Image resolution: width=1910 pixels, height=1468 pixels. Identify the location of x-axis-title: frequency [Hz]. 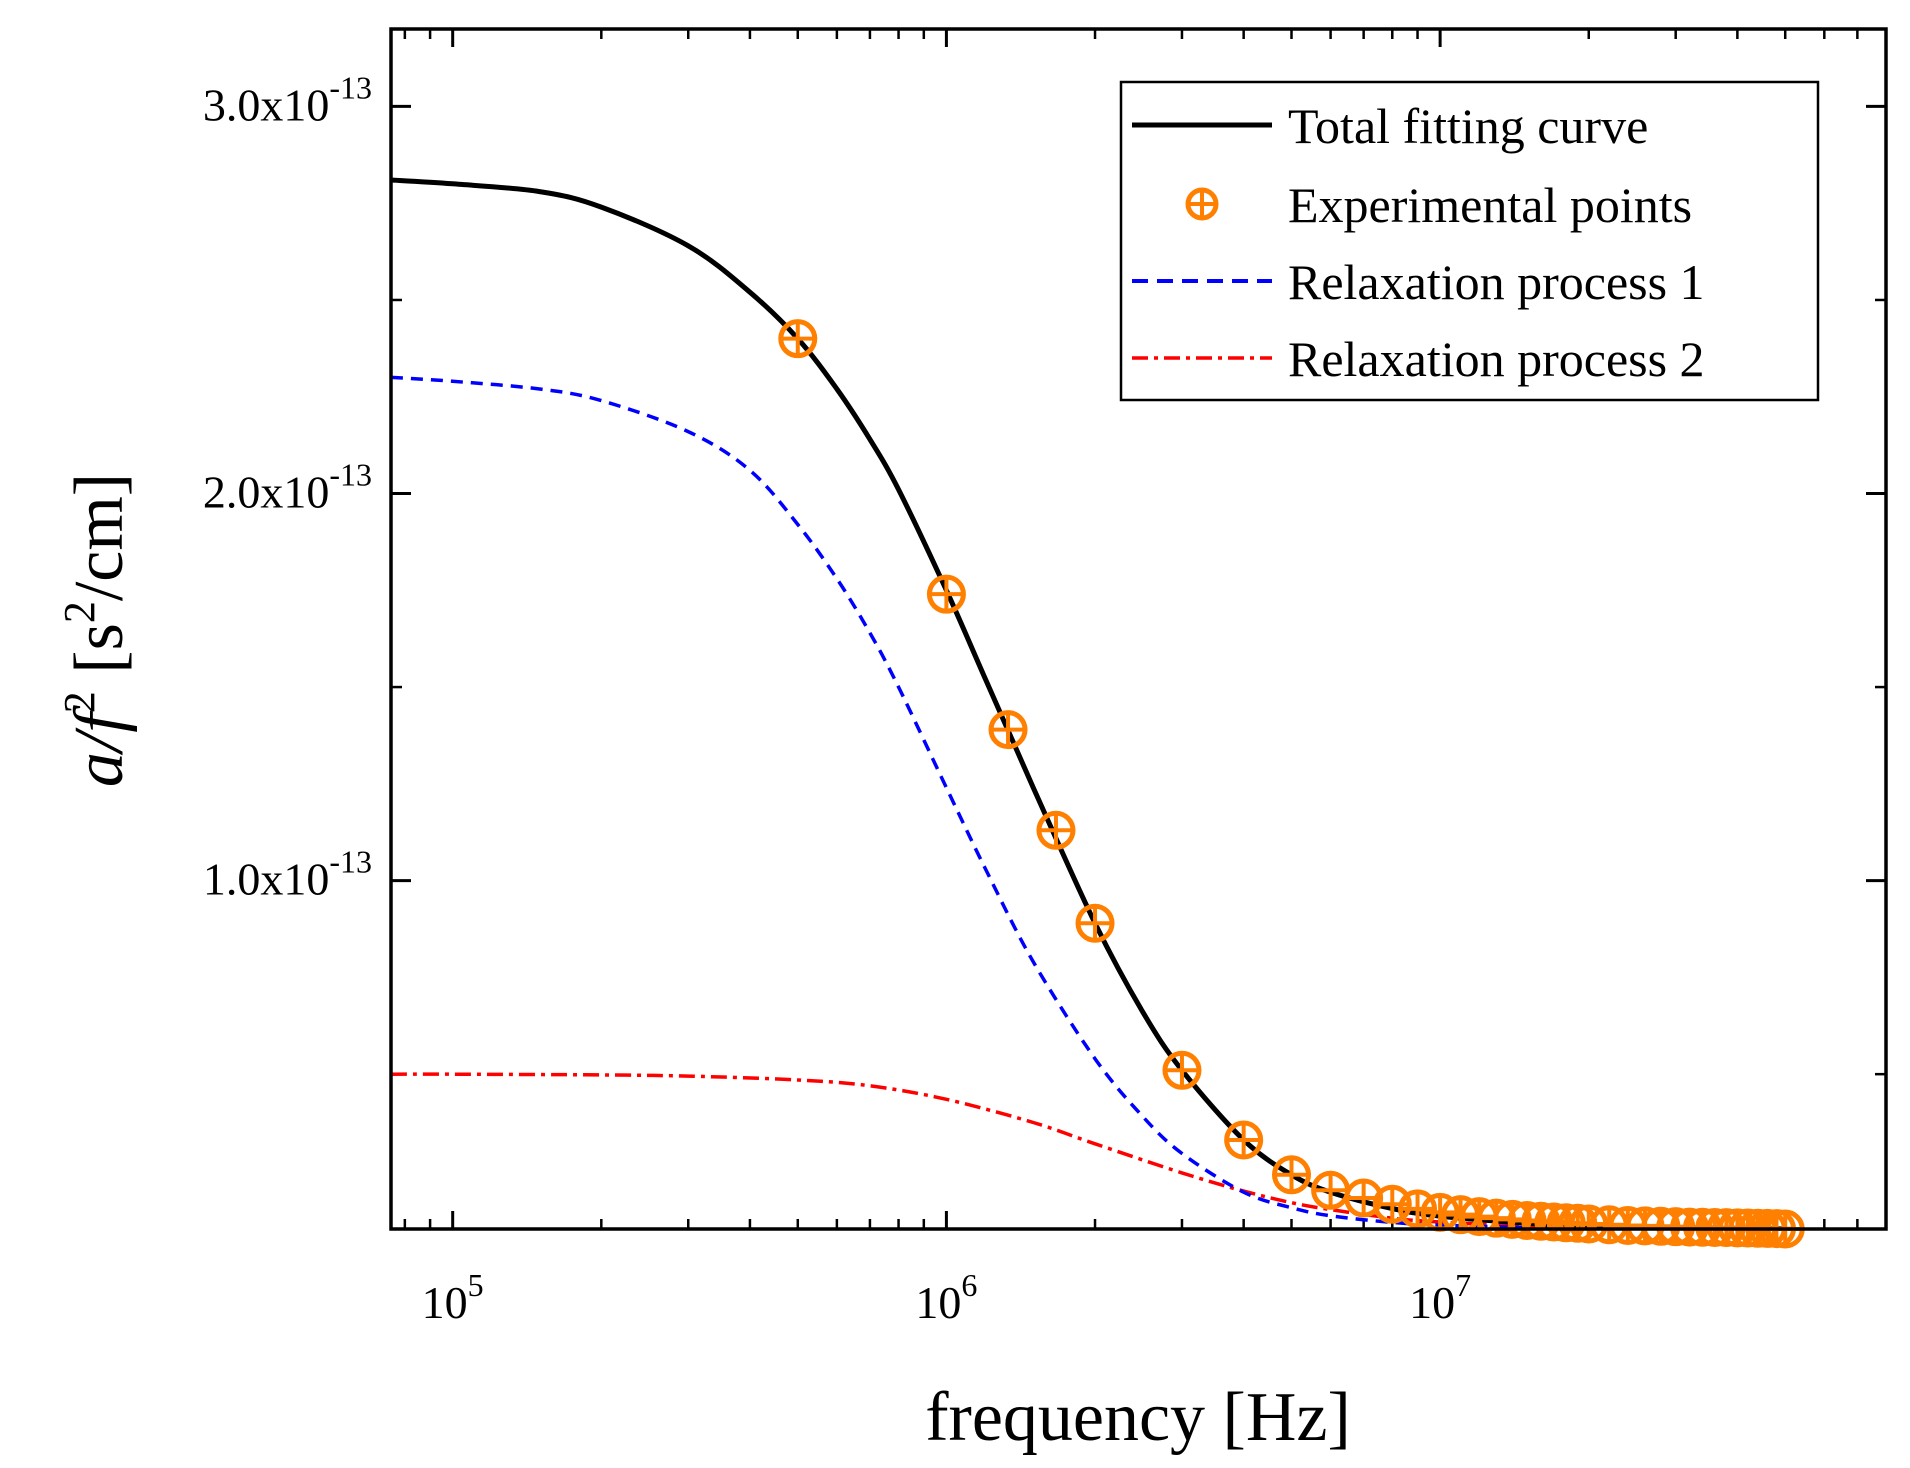
(1138, 1417).